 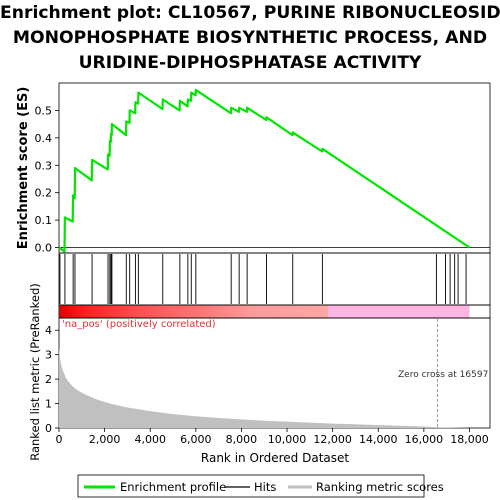 I want to click on metric-y-tick-label: 4, so click(x=48, y=330).